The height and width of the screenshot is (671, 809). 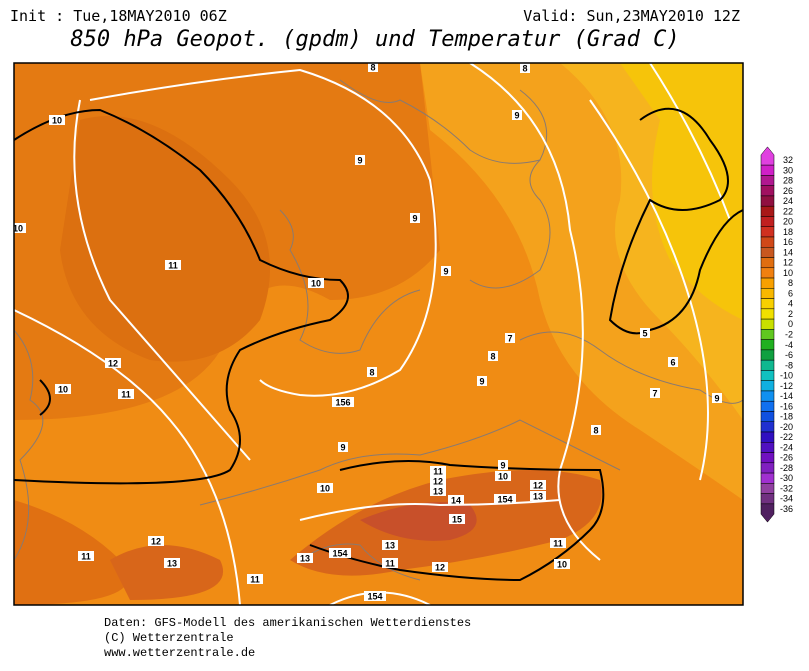 What do you see at coordinates (786, 386) in the screenshot?
I see `colorbar-label: -12` at bounding box center [786, 386].